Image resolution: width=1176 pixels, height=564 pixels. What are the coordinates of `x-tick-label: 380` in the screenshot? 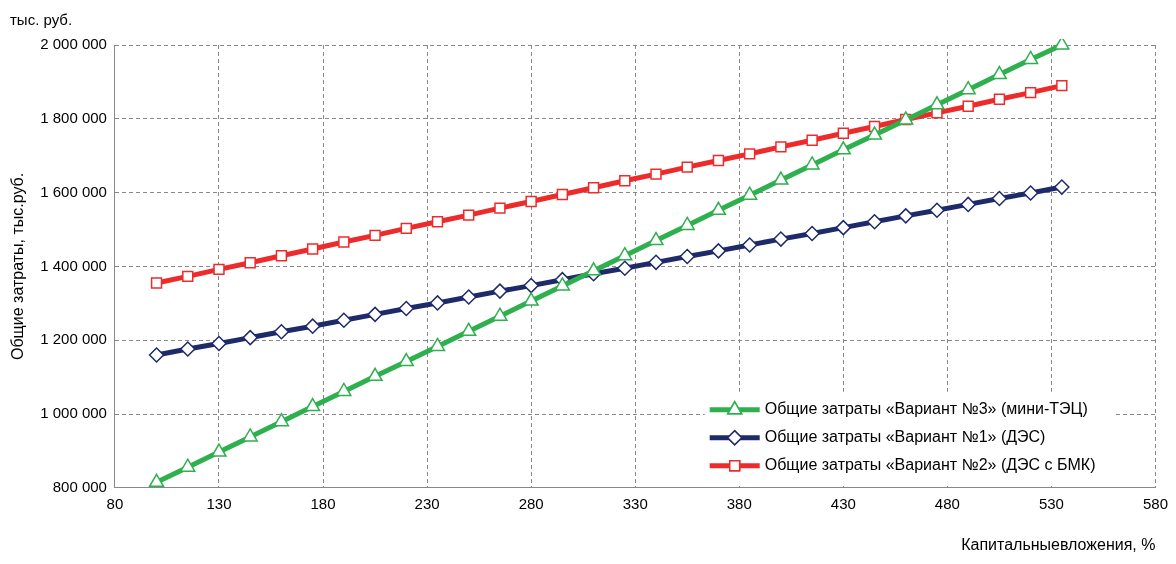 It's located at (739, 503).